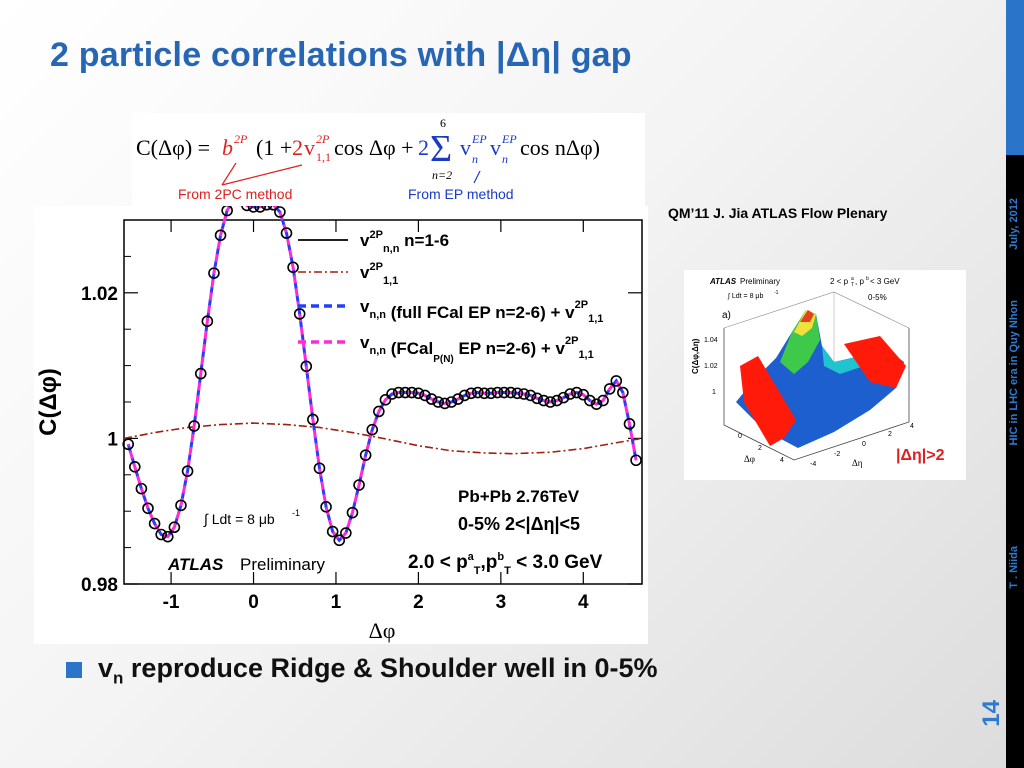  What do you see at coordinates (885, 281) in the screenshot?
I see `inset-pt-tail: < 3 GeV` at bounding box center [885, 281].